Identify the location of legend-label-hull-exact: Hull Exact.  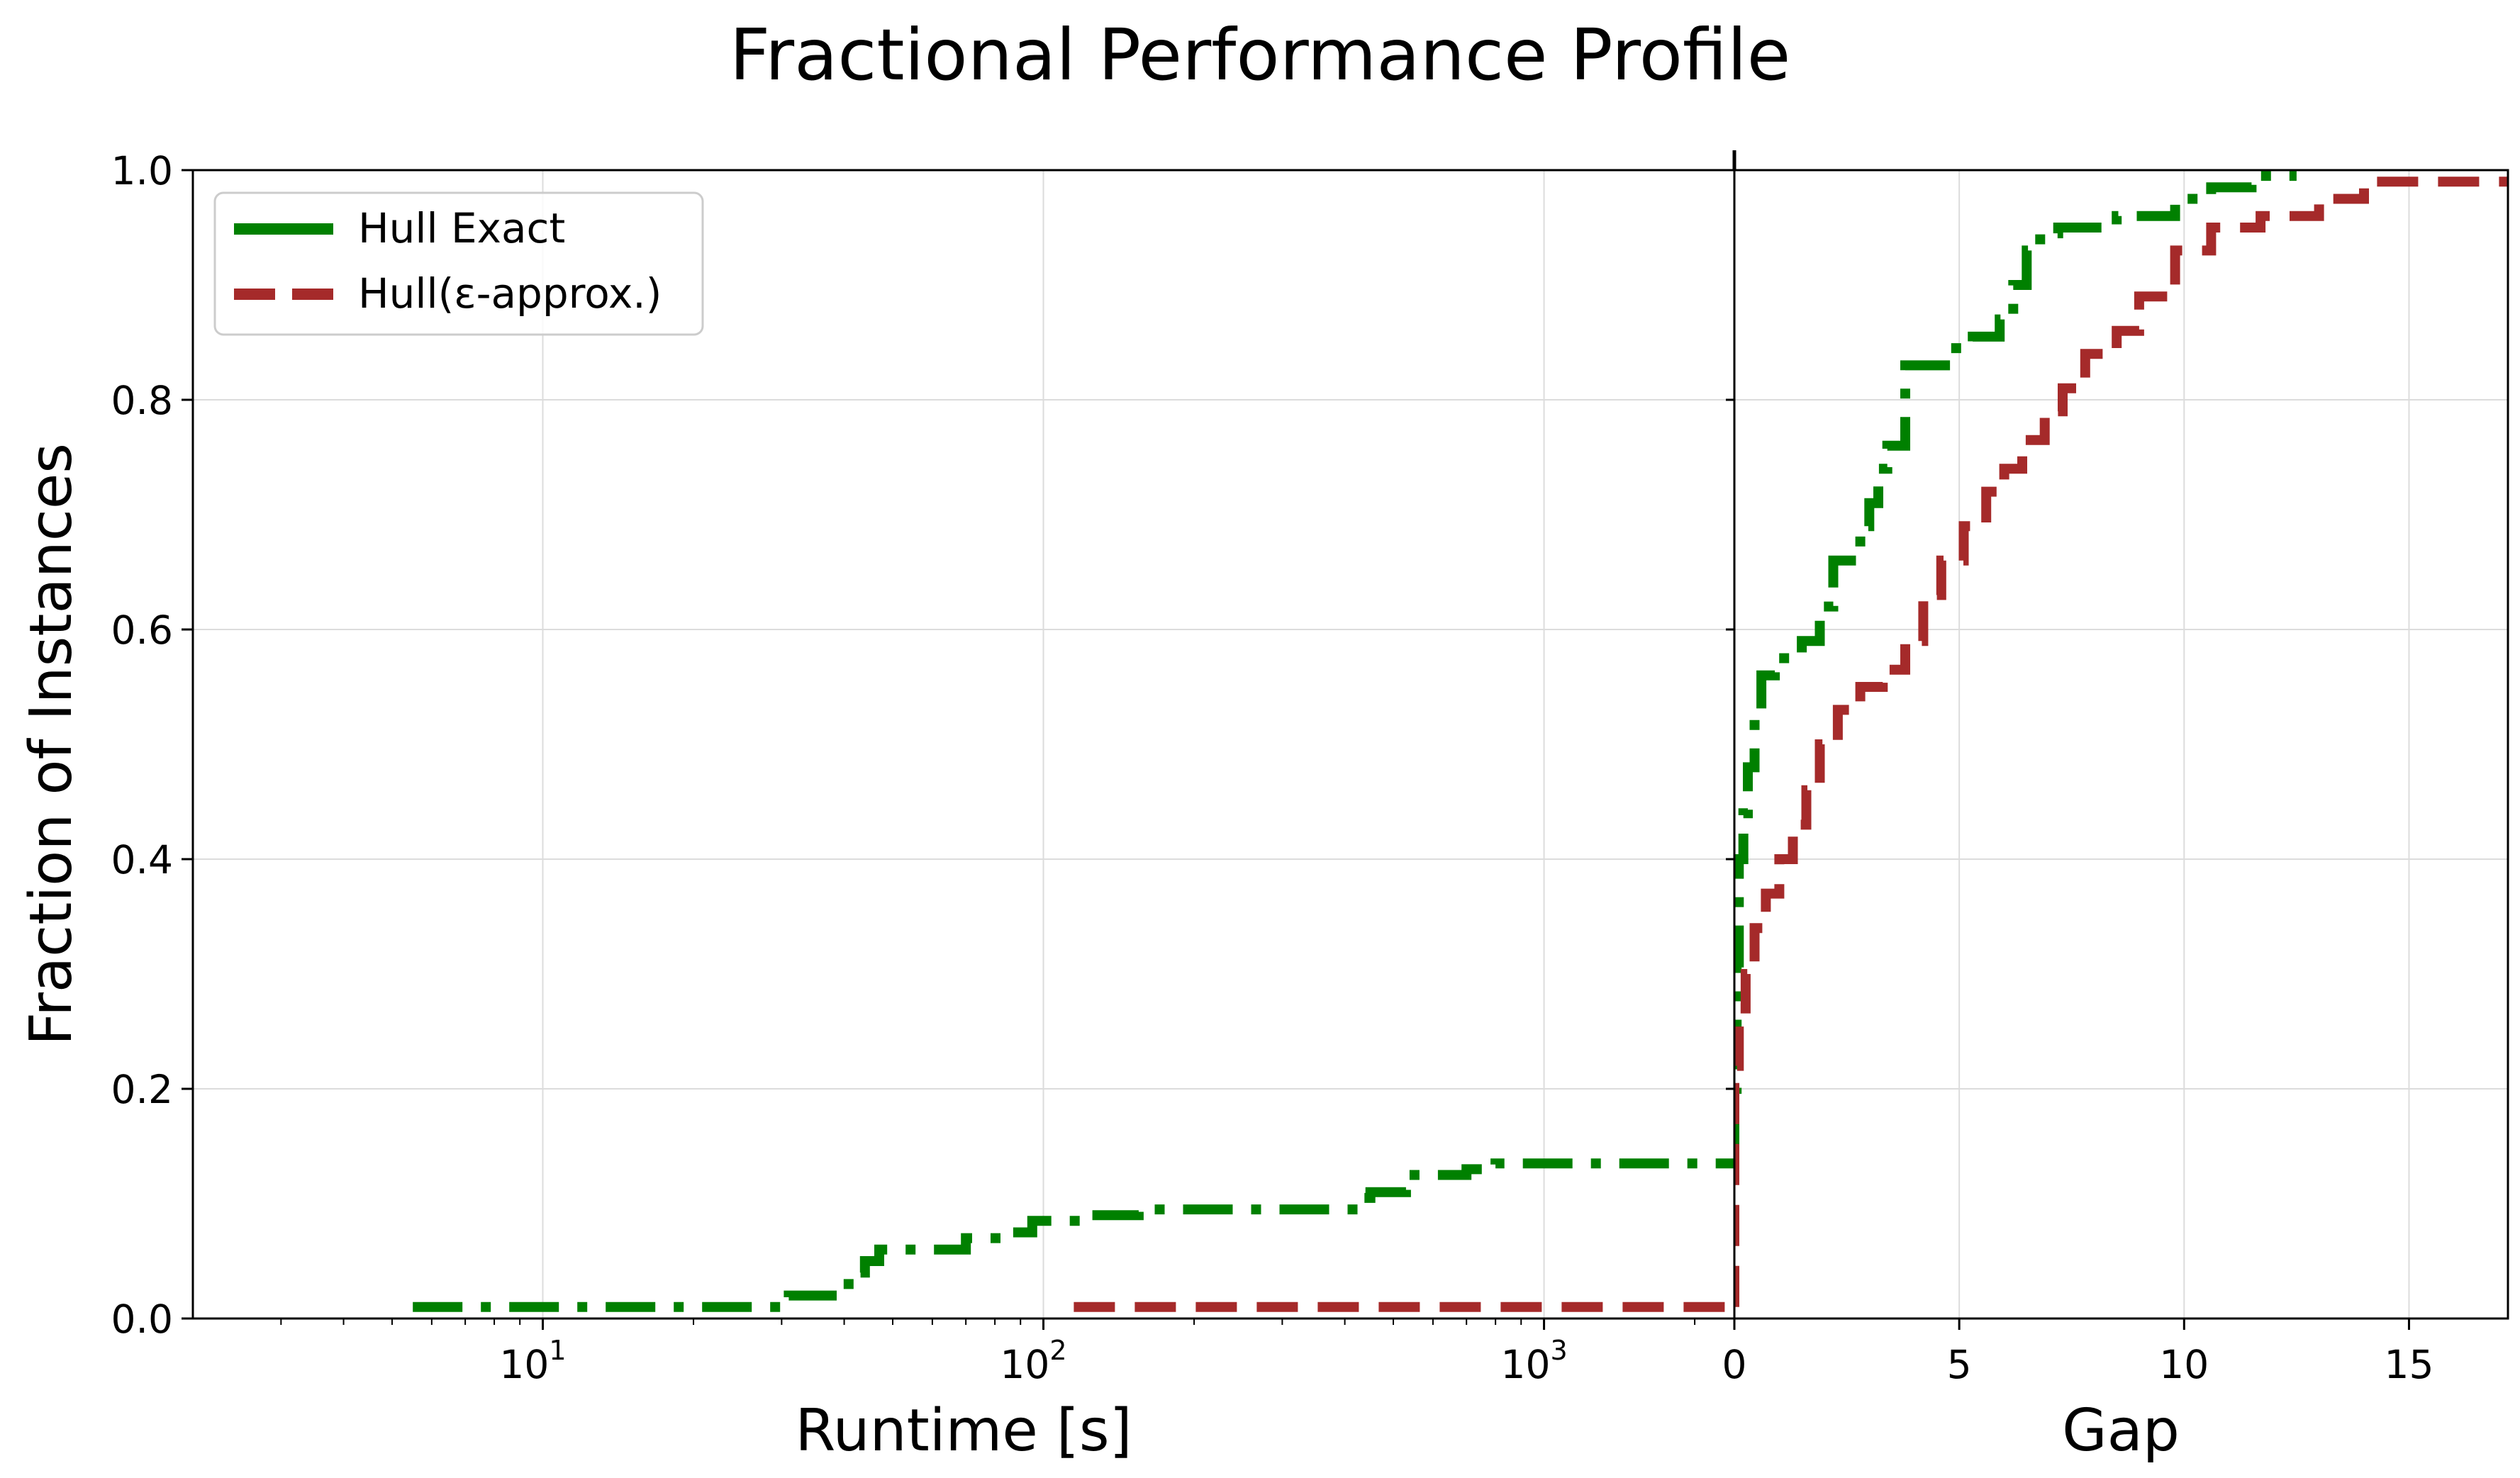
(462, 228).